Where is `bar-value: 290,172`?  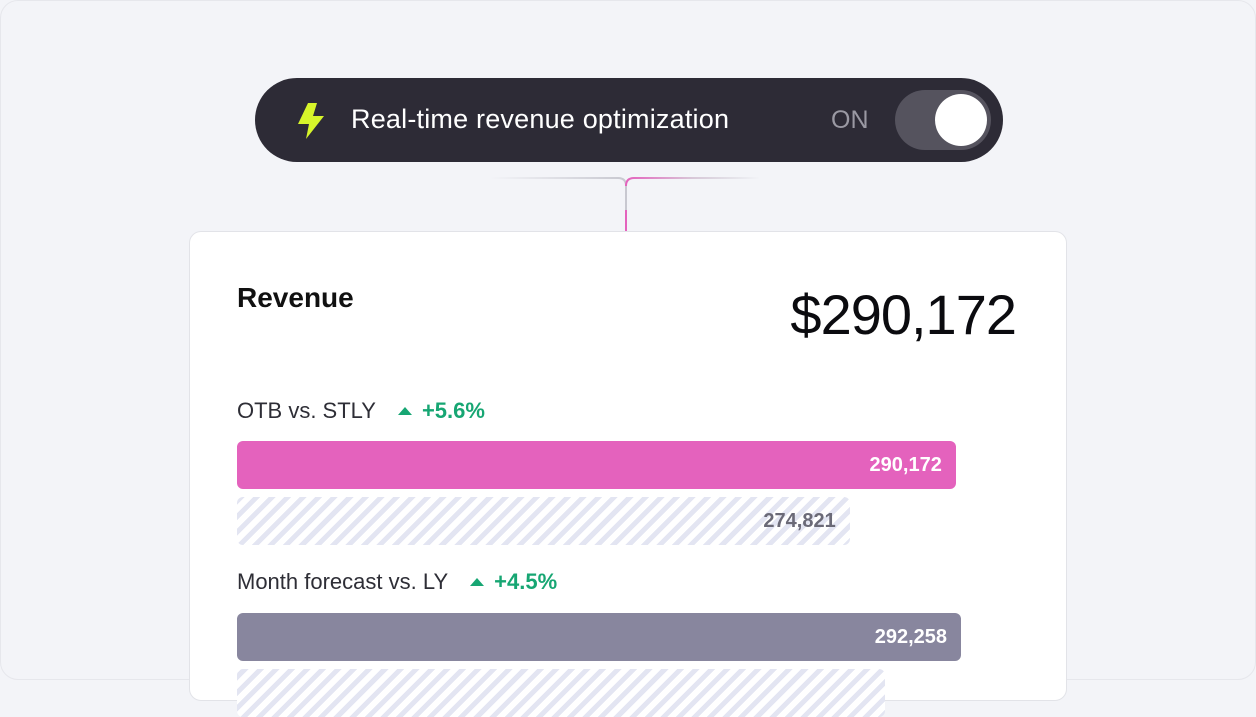
bar-value: 290,172 is located at coordinates (905, 464).